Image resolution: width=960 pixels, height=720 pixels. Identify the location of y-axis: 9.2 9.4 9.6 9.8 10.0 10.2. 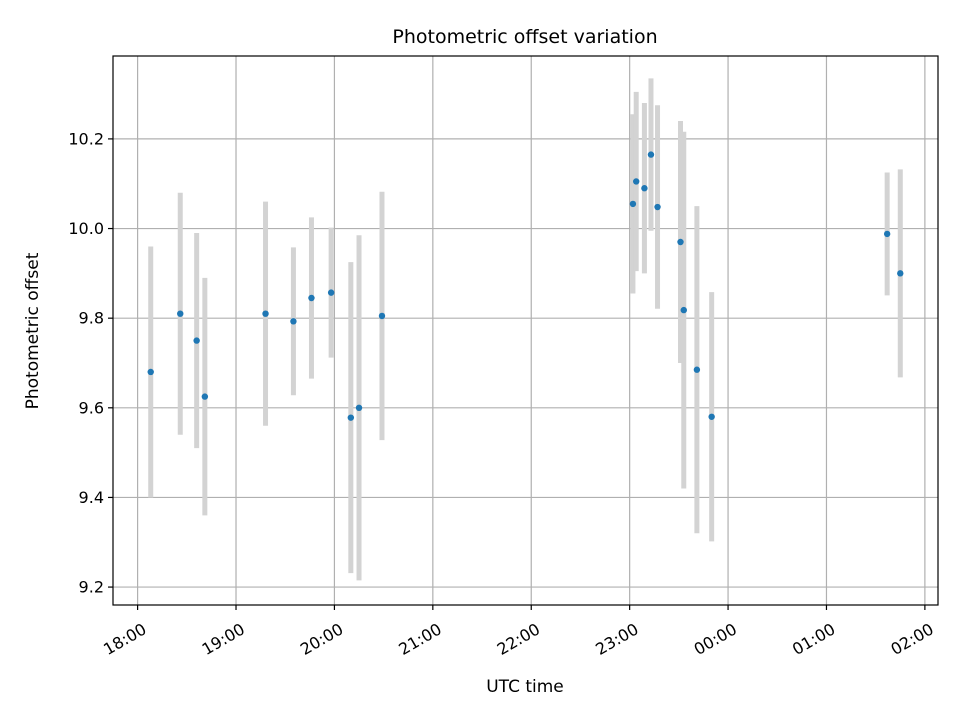
(90, 363).